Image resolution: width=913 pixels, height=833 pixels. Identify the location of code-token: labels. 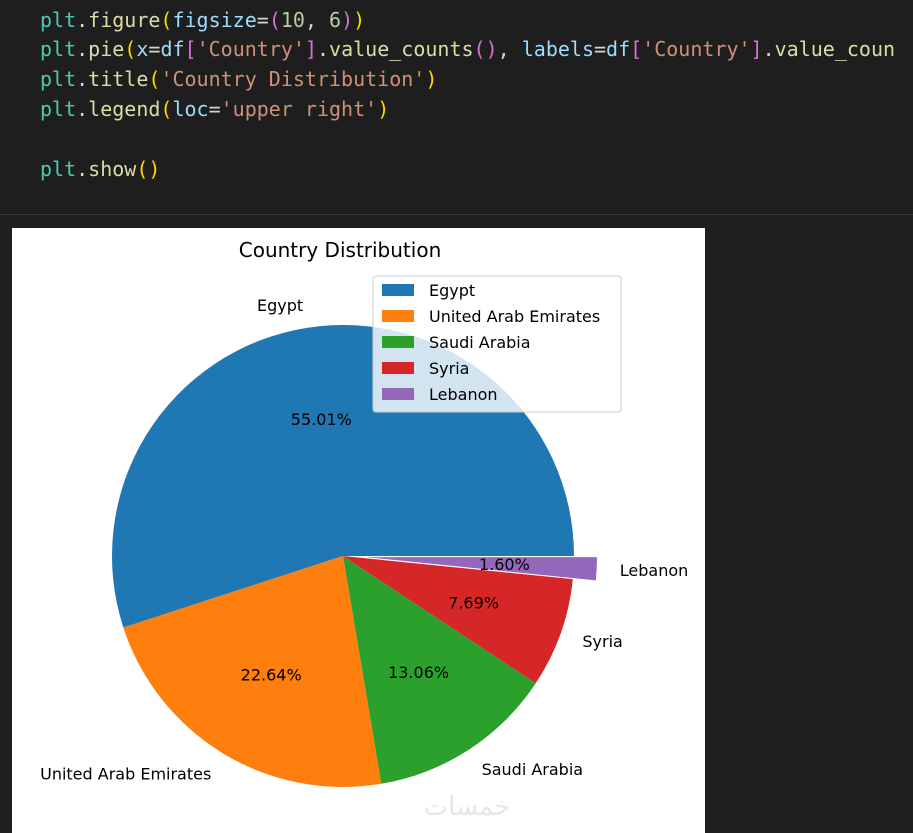
(557, 49).